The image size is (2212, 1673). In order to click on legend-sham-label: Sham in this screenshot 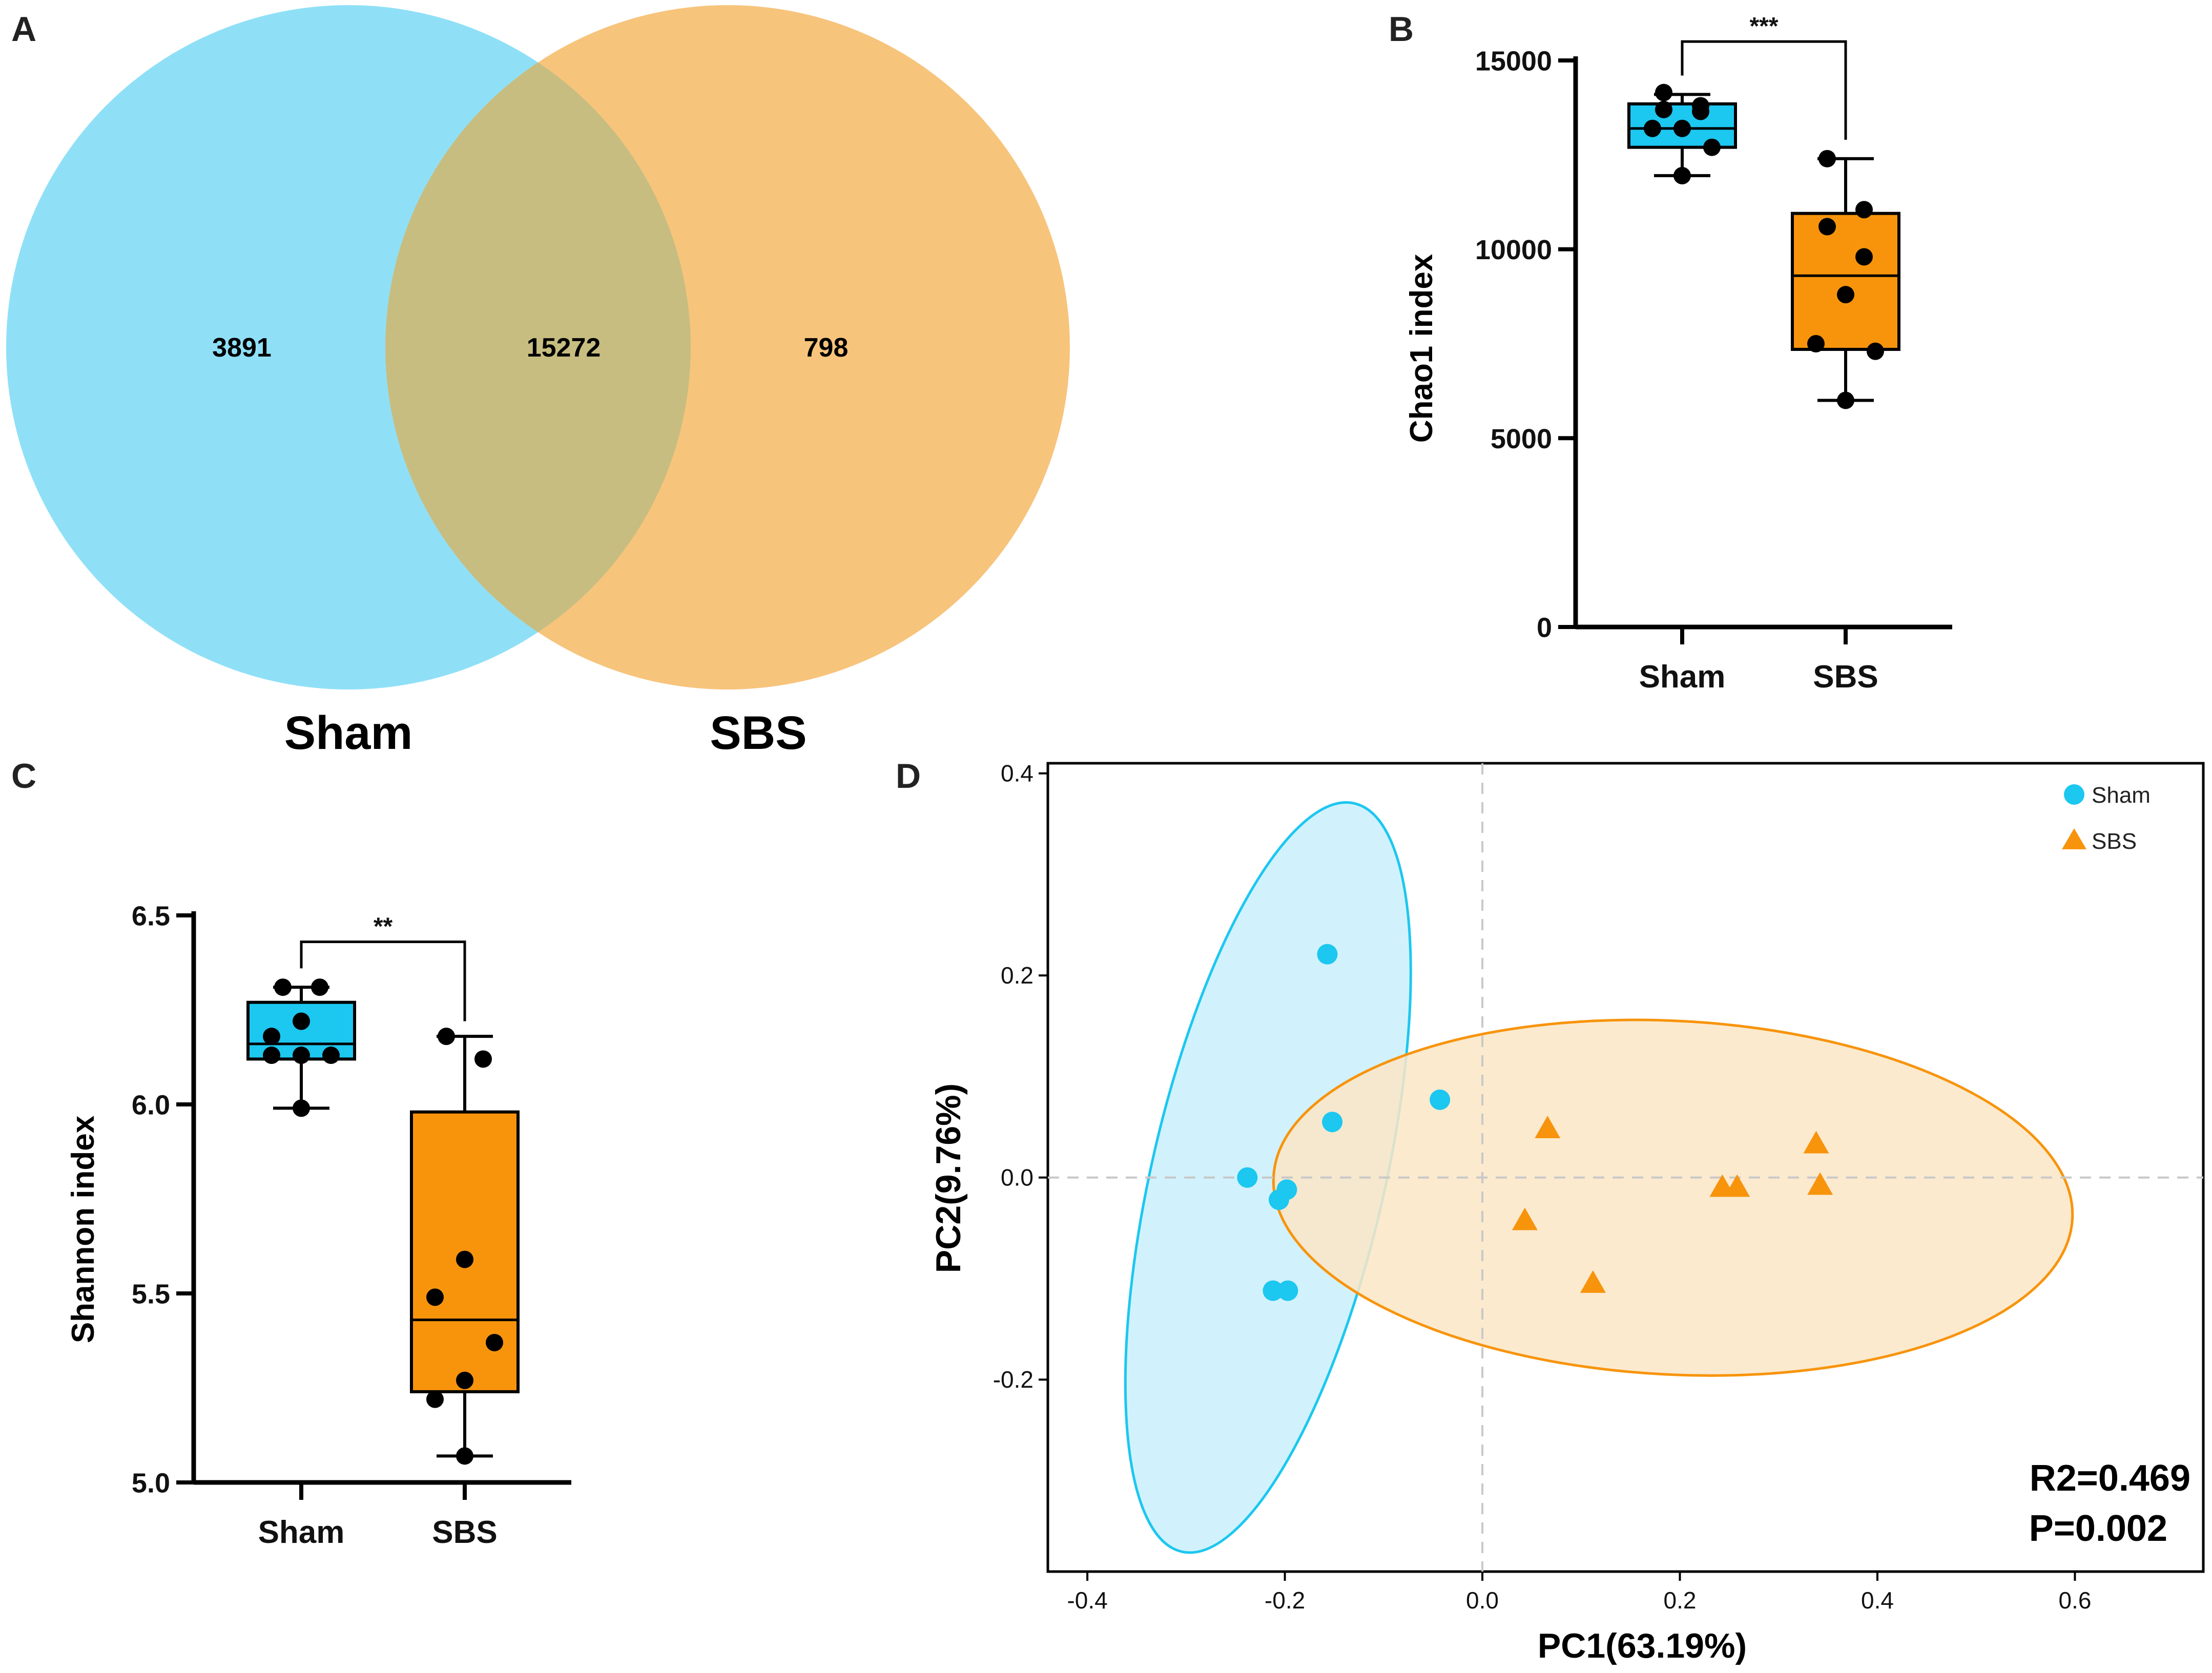, I will do `click(2121, 795)`.